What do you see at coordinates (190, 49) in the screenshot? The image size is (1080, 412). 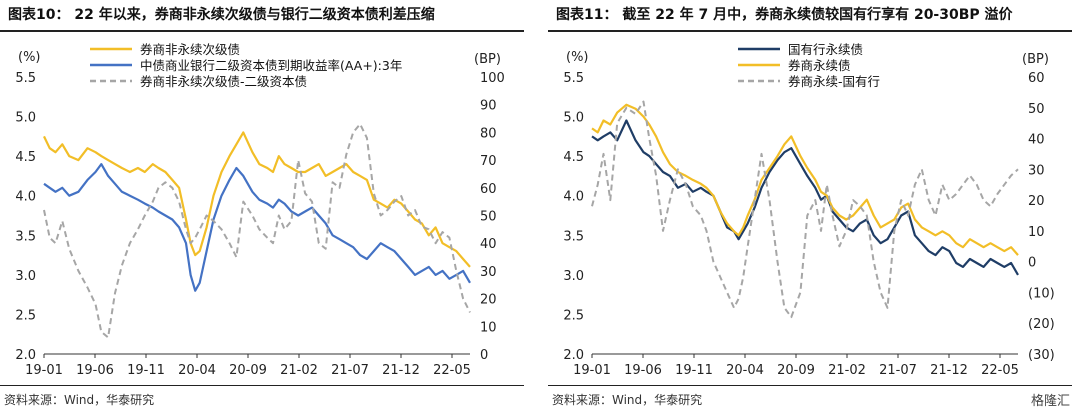 I see `legend-label: 券商非永续次级债` at bounding box center [190, 49].